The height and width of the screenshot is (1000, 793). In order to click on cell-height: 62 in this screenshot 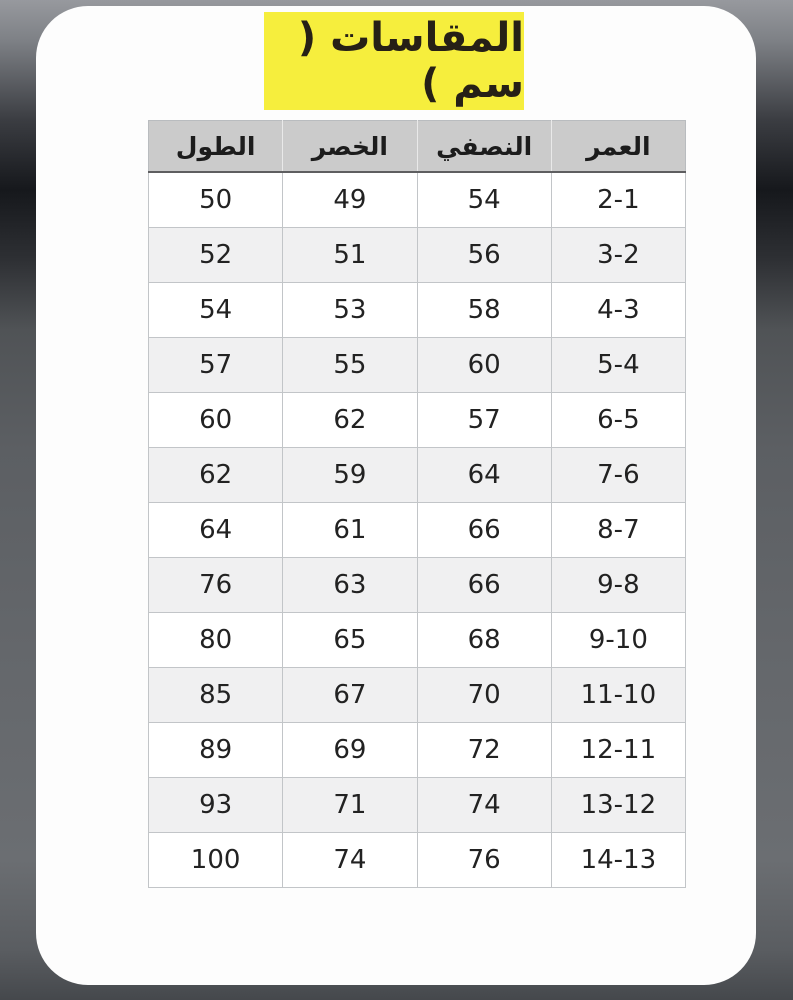, I will do `click(215, 475)`.